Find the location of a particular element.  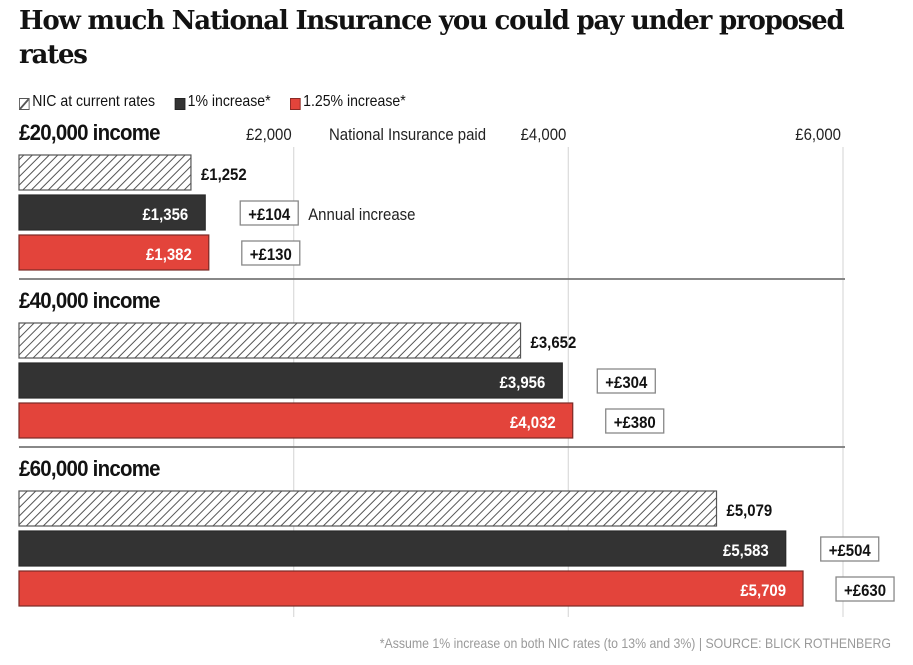

category-label: £40,000 income is located at coordinates (90, 300).